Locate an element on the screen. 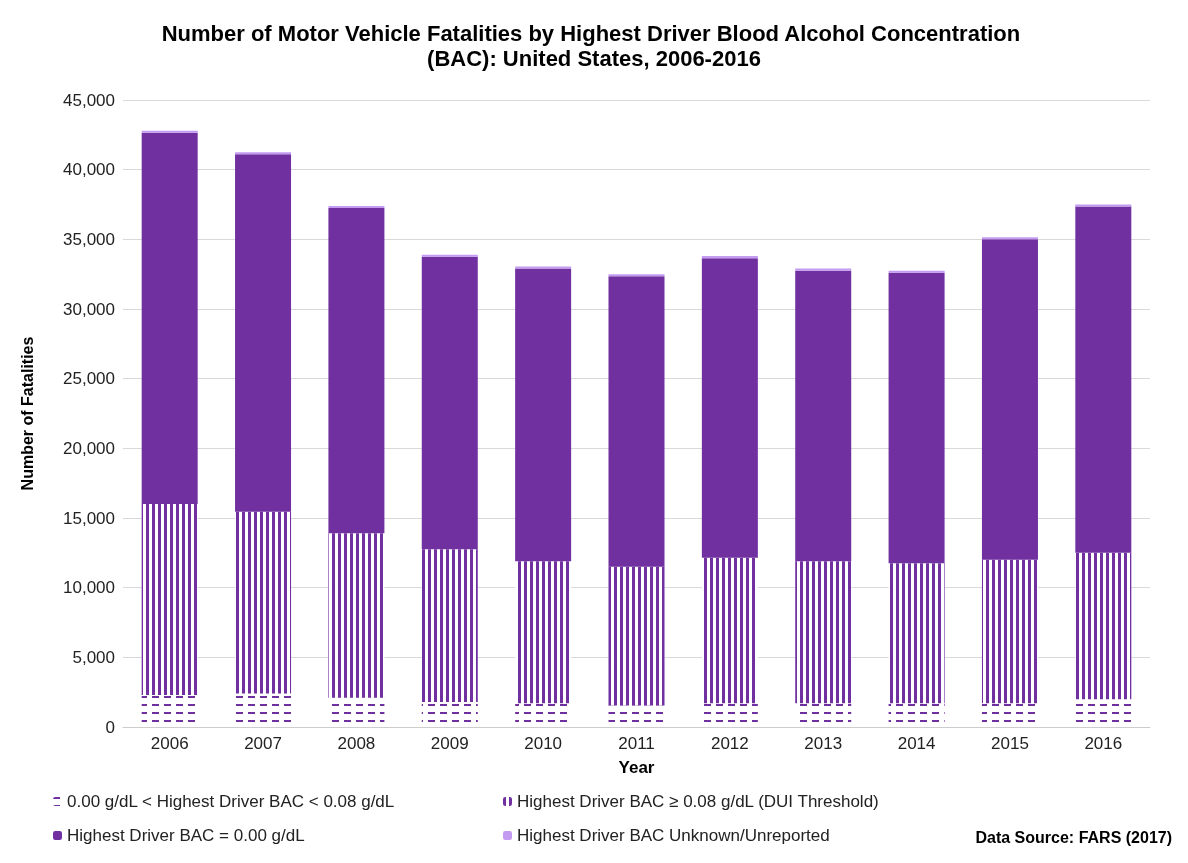  x-tick-label: 2012 is located at coordinates (729, 743).